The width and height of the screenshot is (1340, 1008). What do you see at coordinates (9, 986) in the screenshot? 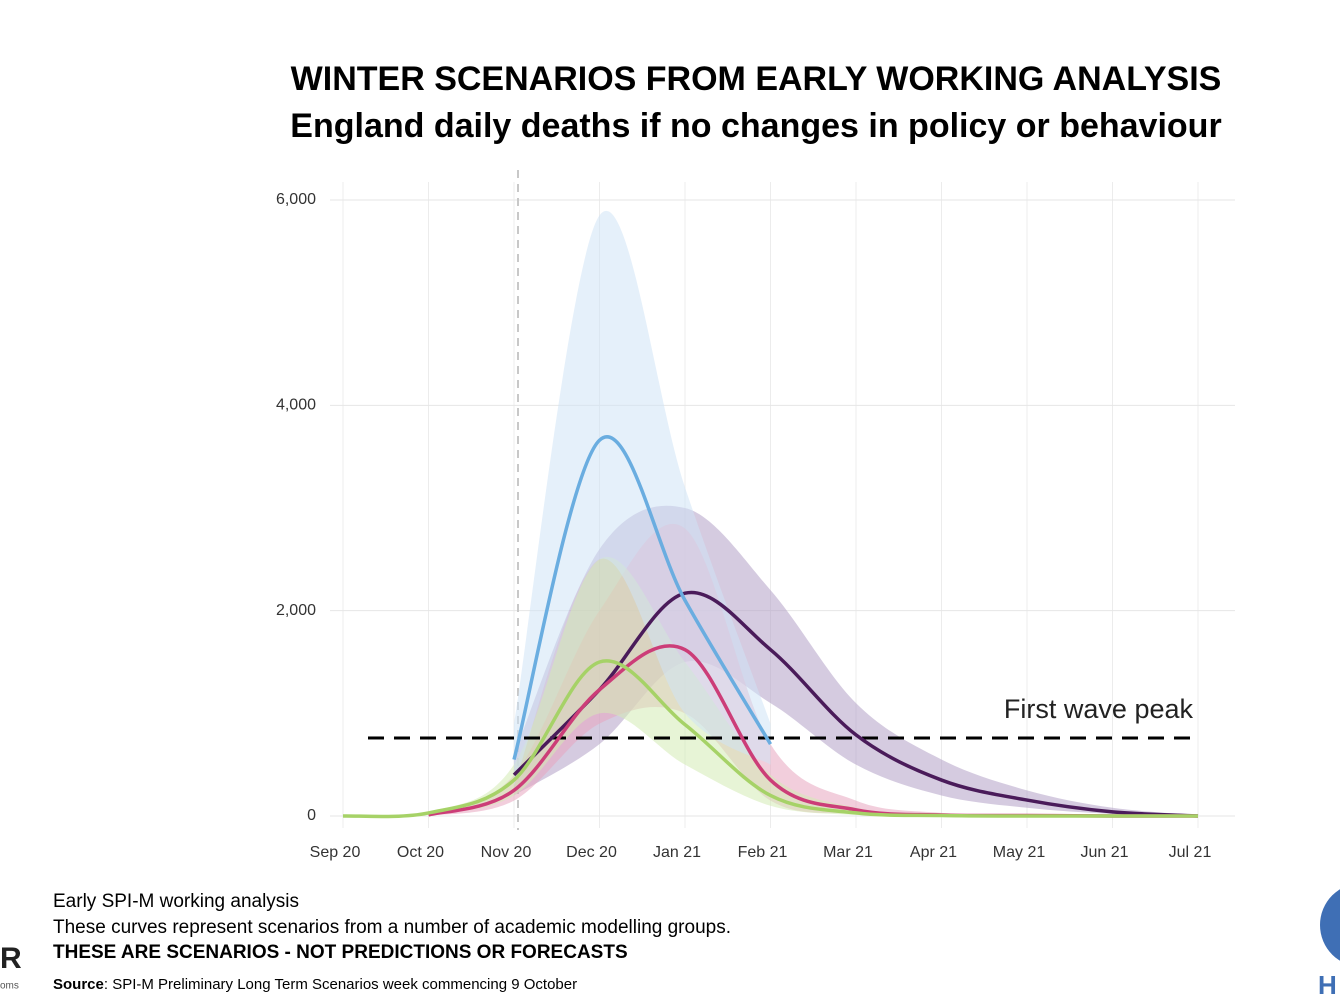
I see `logo-left-sub: oms` at bounding box center [9, 986].